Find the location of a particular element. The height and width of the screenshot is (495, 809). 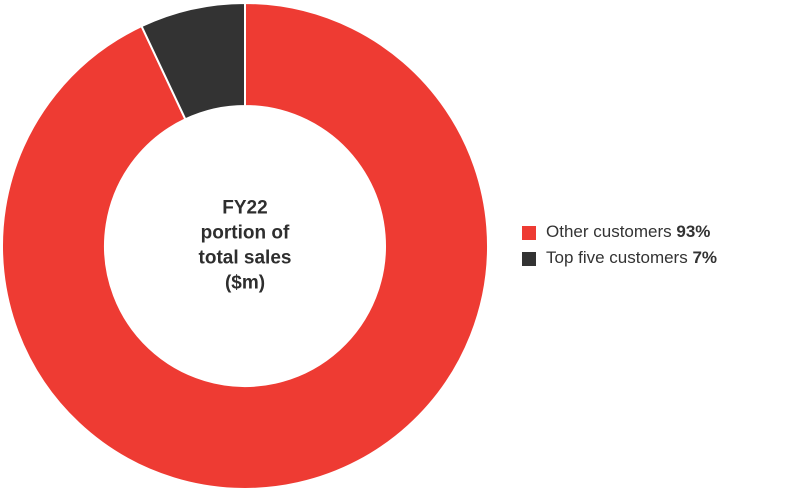

legend-entry: Other customers 93% is located at coordinates (628, 231).